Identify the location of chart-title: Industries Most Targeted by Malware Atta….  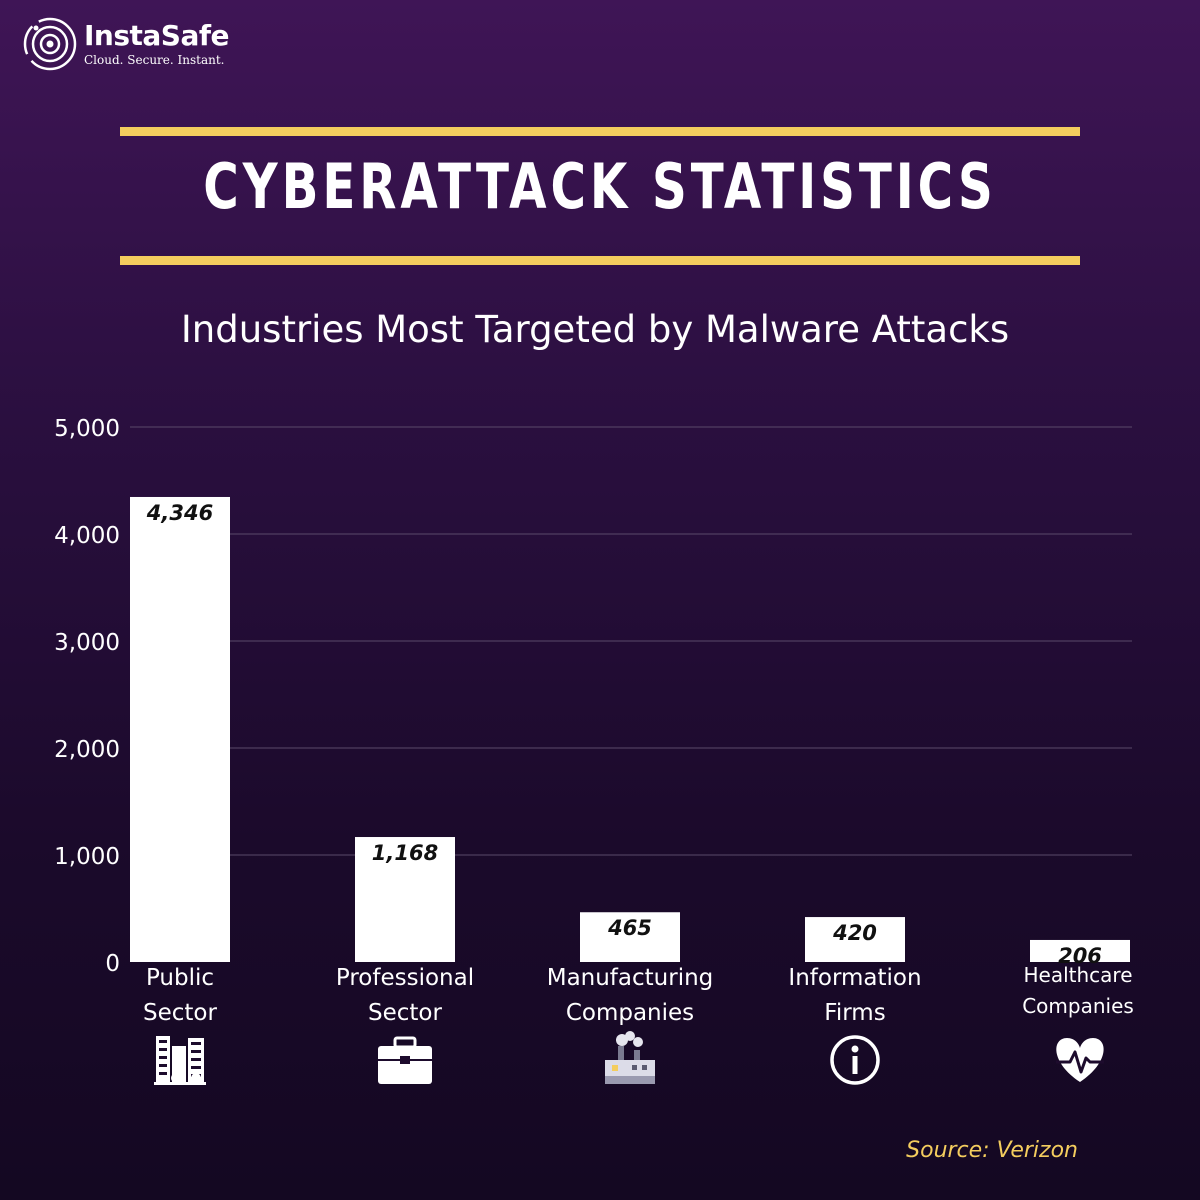
(595, 329).